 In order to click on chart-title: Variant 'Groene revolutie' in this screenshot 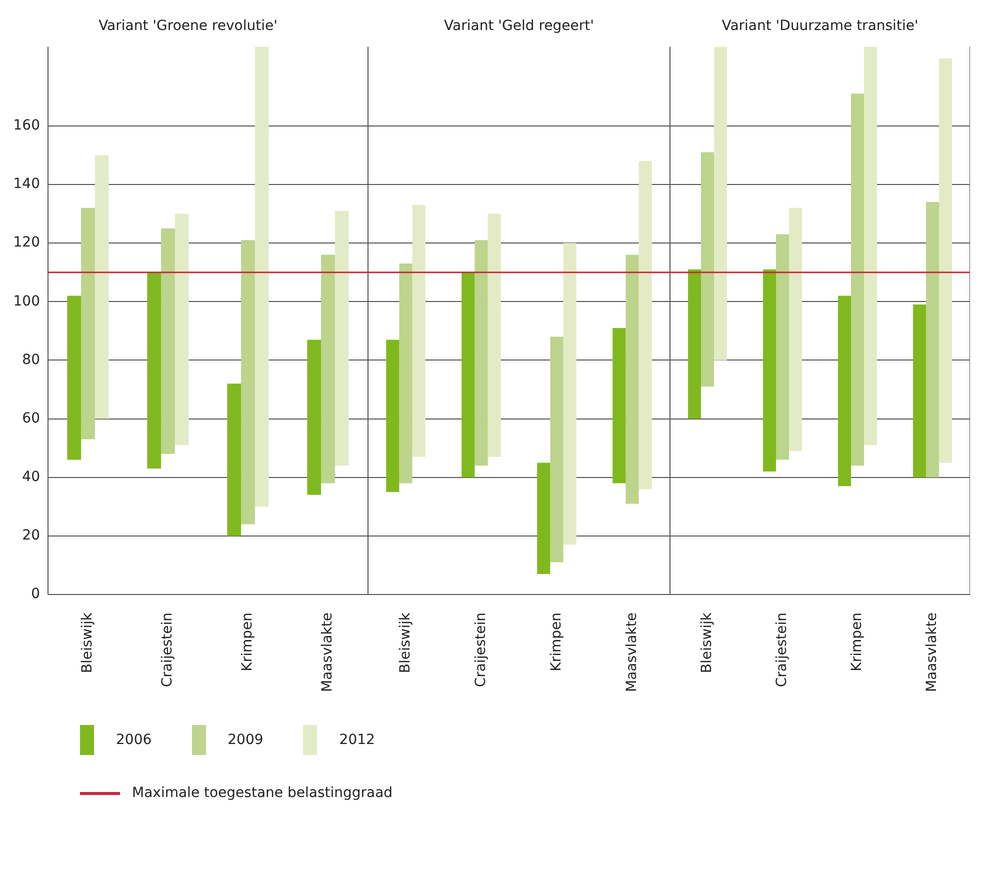, I will do `click(188, 26)`.